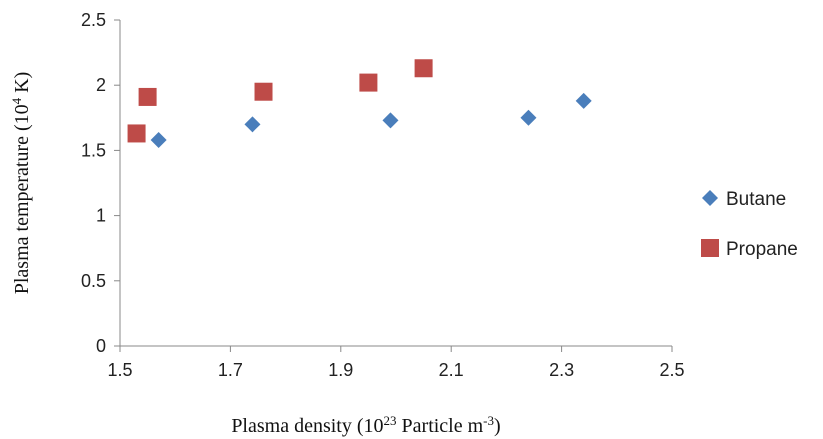 The width and height of the screenshot is (823, 439). I want to click on label-part: Plasma temperature (10, so click(22, 199).